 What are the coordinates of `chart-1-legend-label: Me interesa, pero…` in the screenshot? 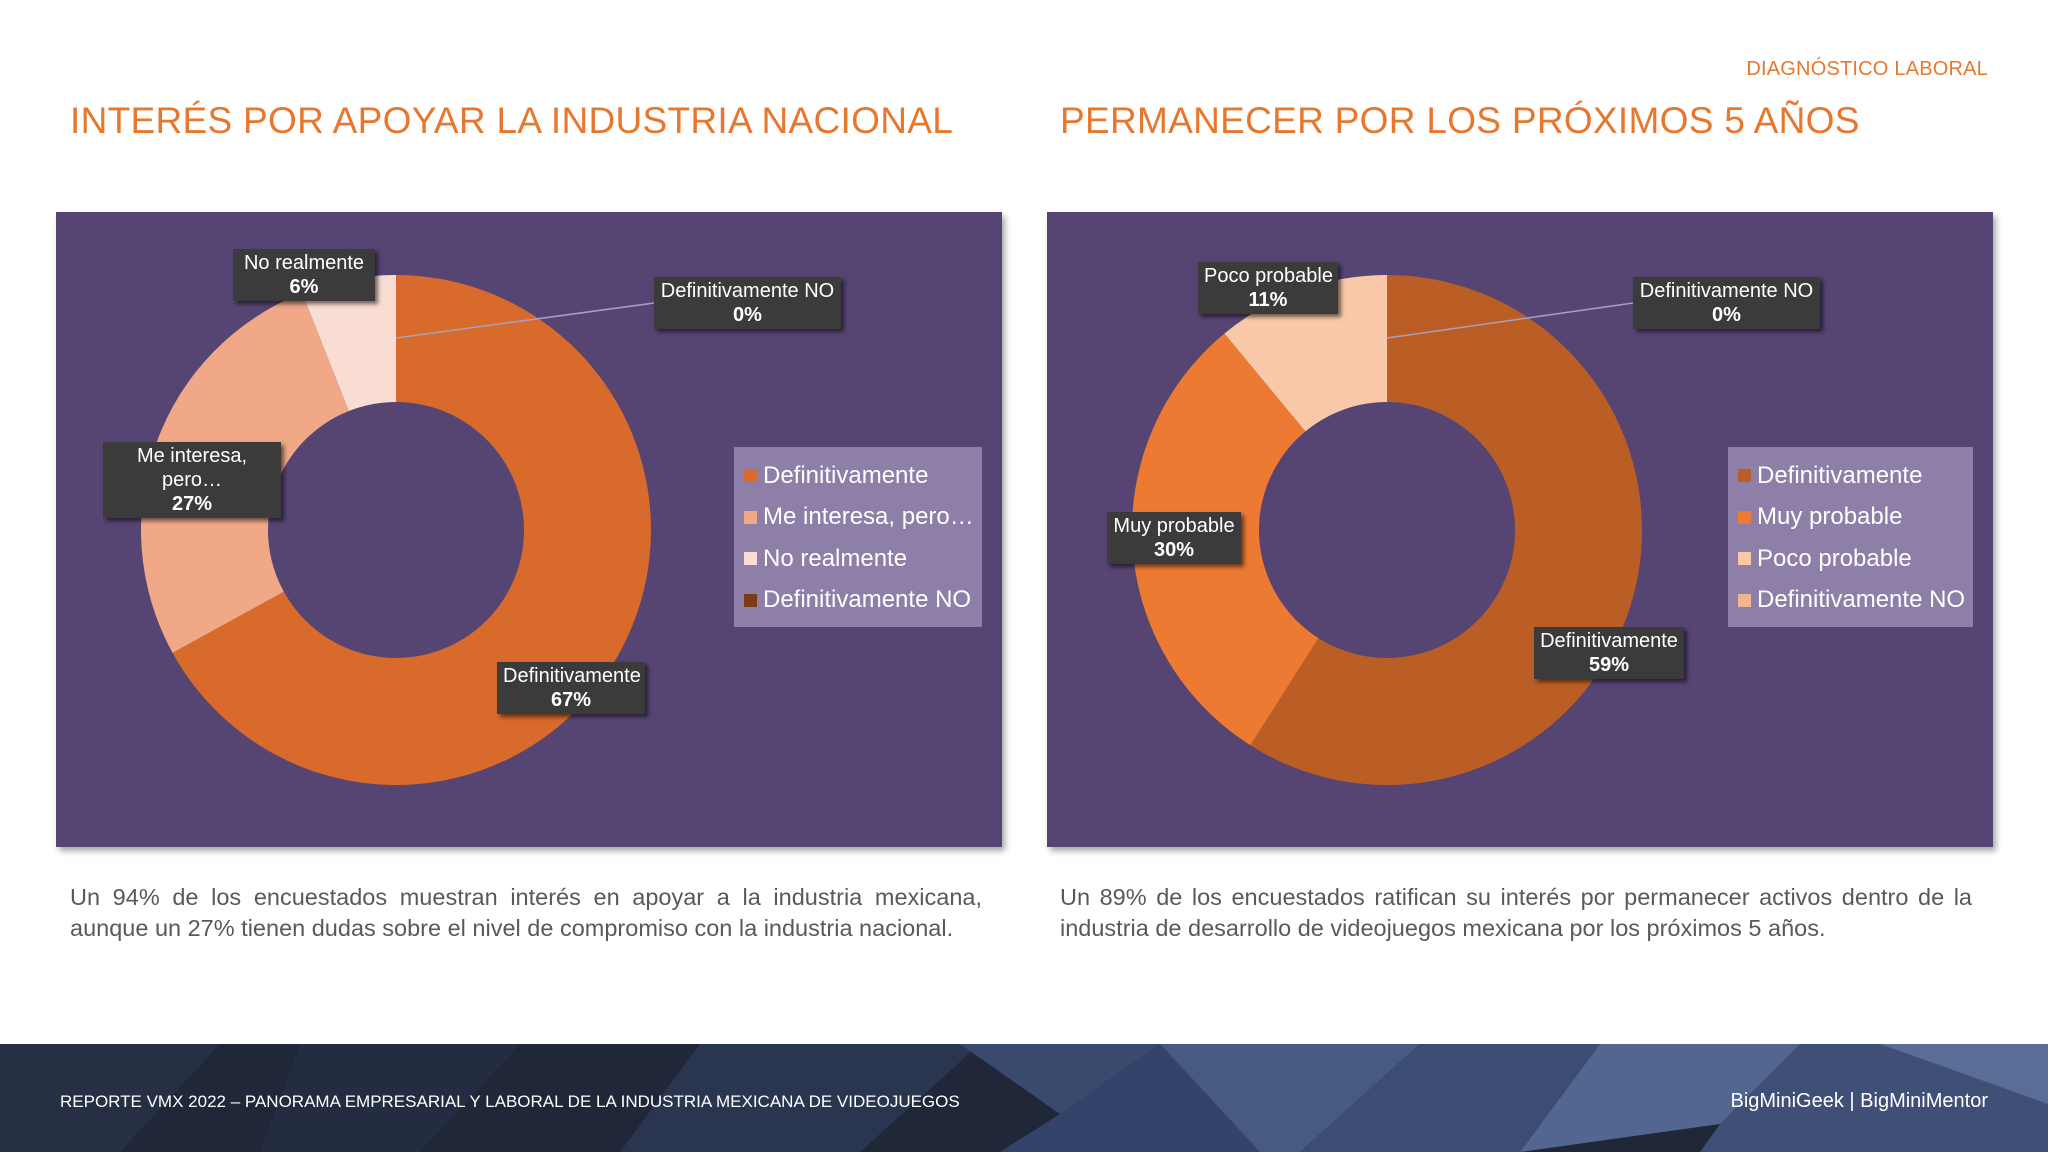 It's located at (868, 517).